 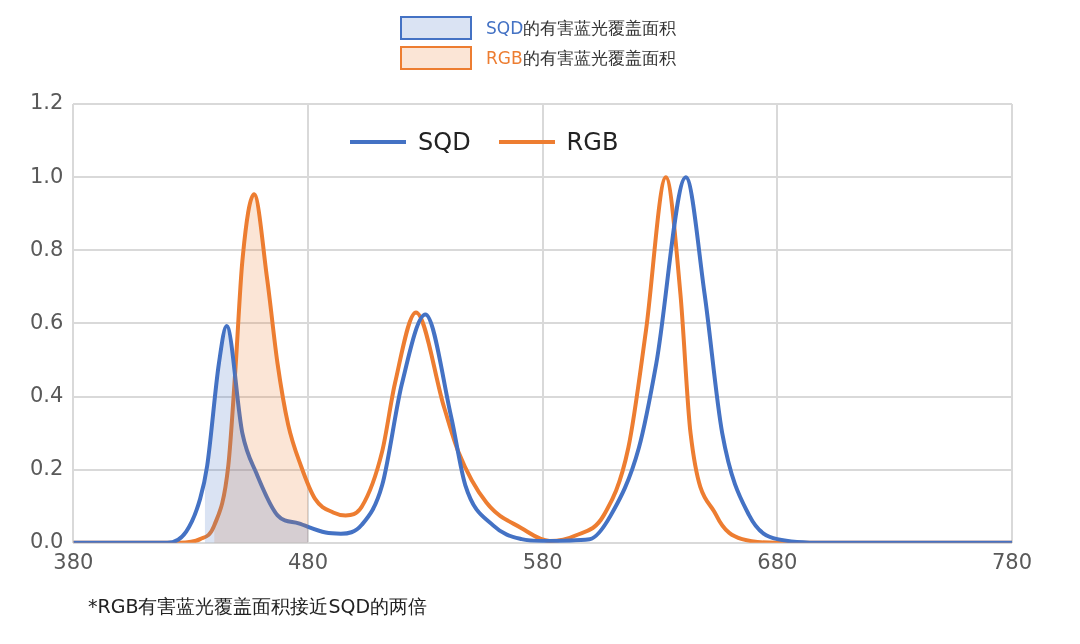 What do you see at coordinates (581, 58) in the screenshot?
I see `legend-label: RGB的有害蓝光覆盖面积` at bounding box center [581, 58].